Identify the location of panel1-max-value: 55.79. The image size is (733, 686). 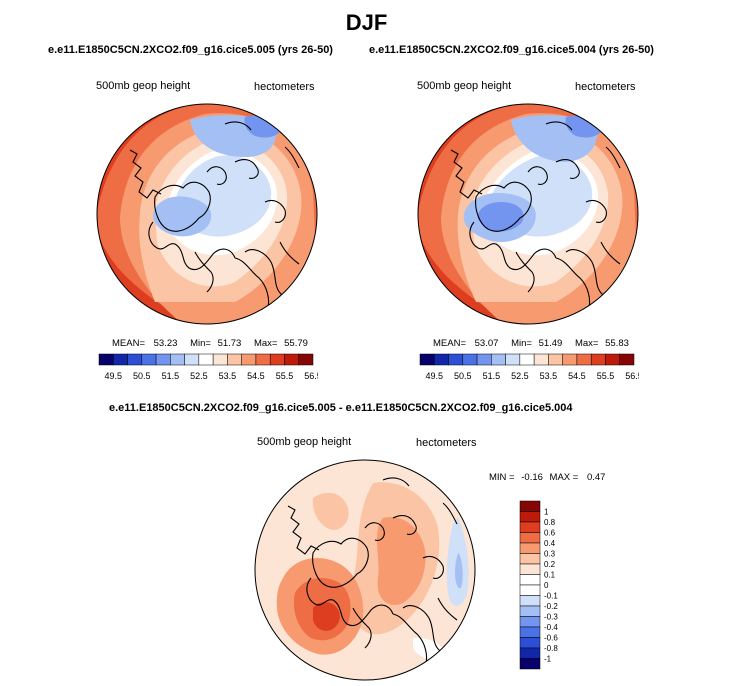
(296, 343).